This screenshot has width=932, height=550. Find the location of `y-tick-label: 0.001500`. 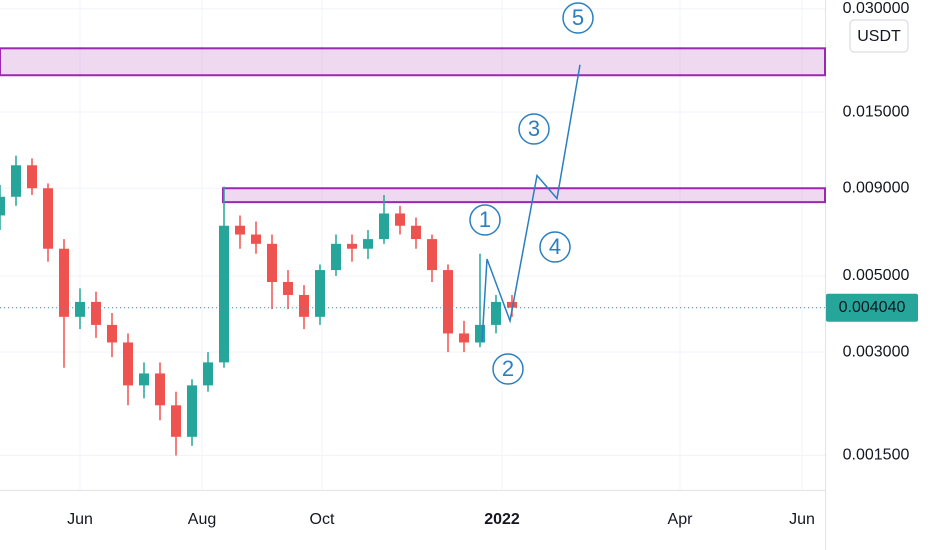

y-tick-label: 0.001500 is located at coordinates (876, 455).